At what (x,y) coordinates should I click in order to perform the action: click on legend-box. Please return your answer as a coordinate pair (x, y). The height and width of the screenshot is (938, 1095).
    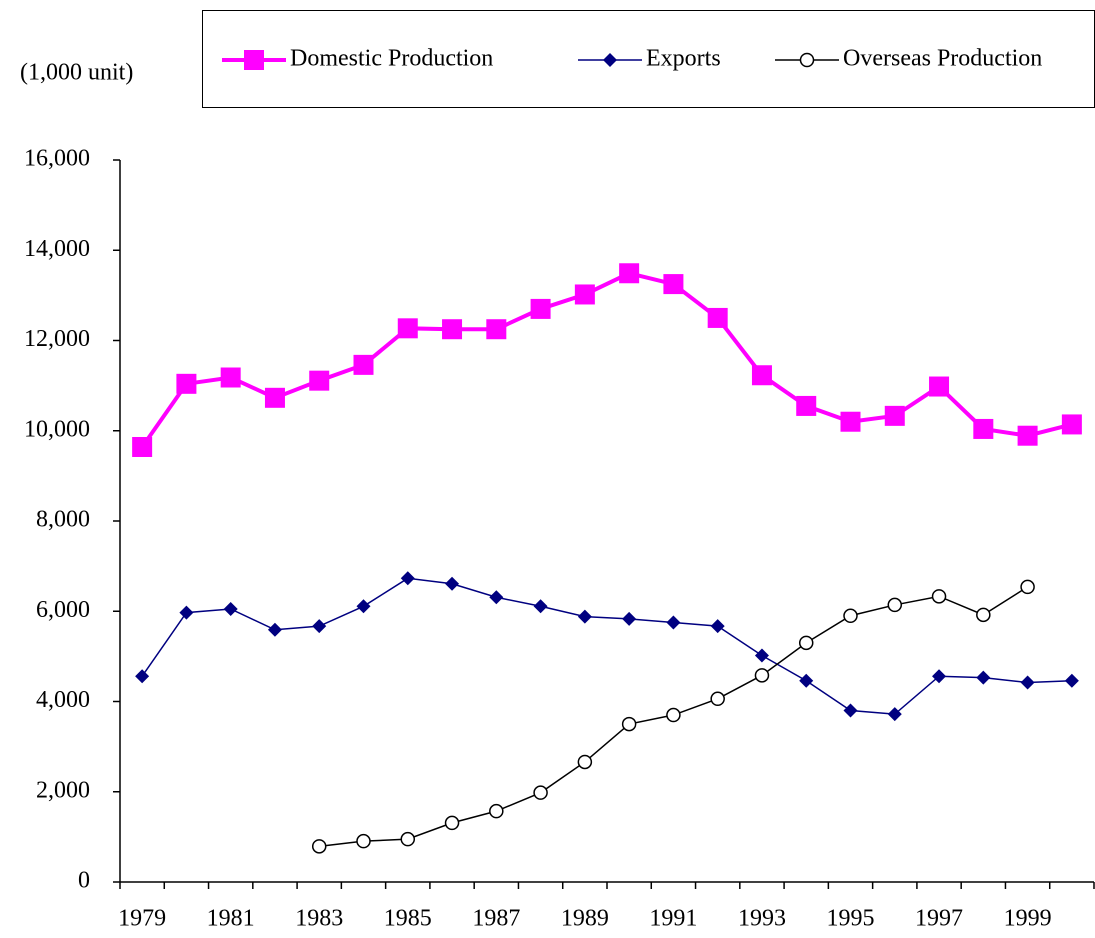
    Looking at the image, I should click on (648, 59).